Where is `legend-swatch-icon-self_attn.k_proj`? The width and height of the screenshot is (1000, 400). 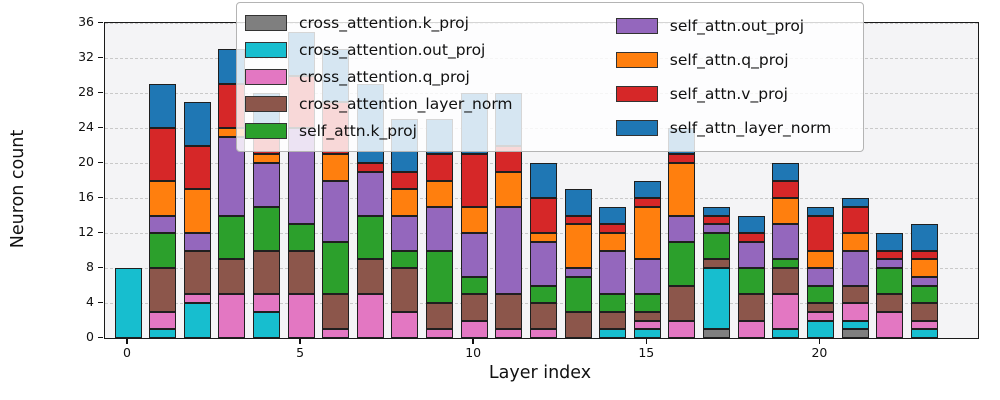
legend-swatch-icon-self_attn.k_proj is located at coordinates (266, 131).